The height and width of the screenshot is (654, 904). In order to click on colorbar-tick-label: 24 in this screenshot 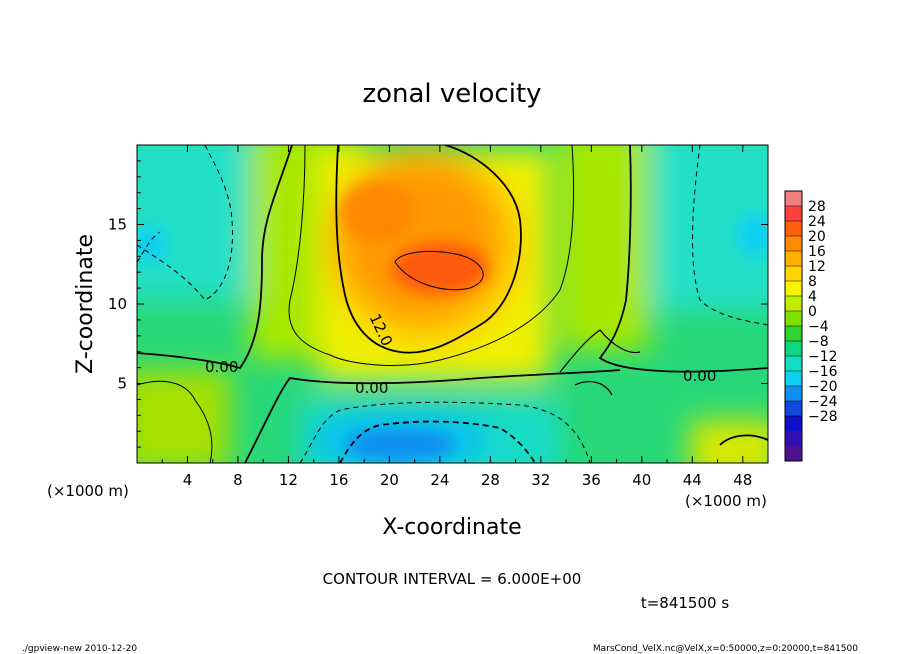, I will do `click(817, 222)`.